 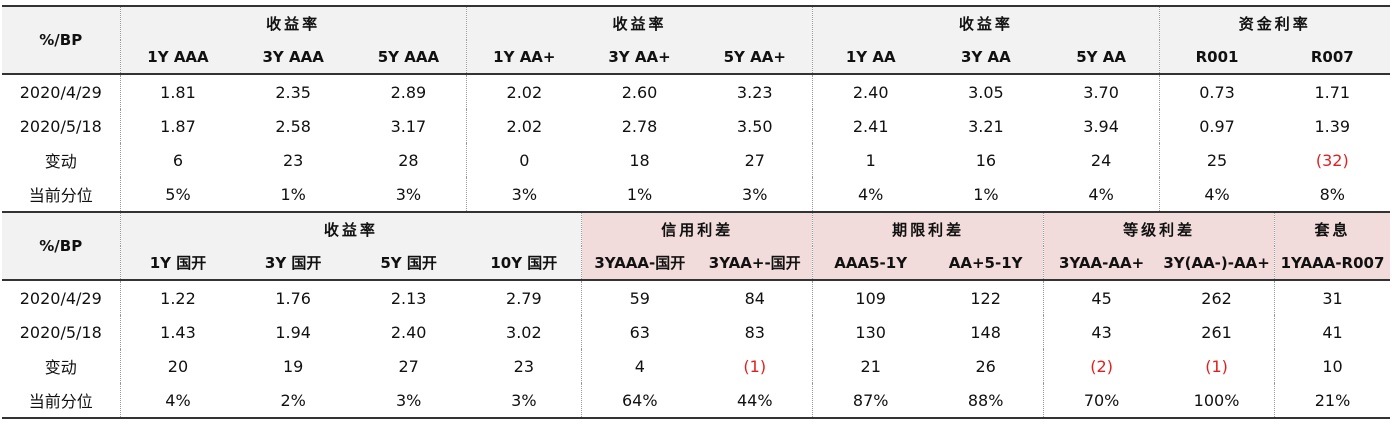 I want to click on cell: 8%, so click(x=1332, y=194).